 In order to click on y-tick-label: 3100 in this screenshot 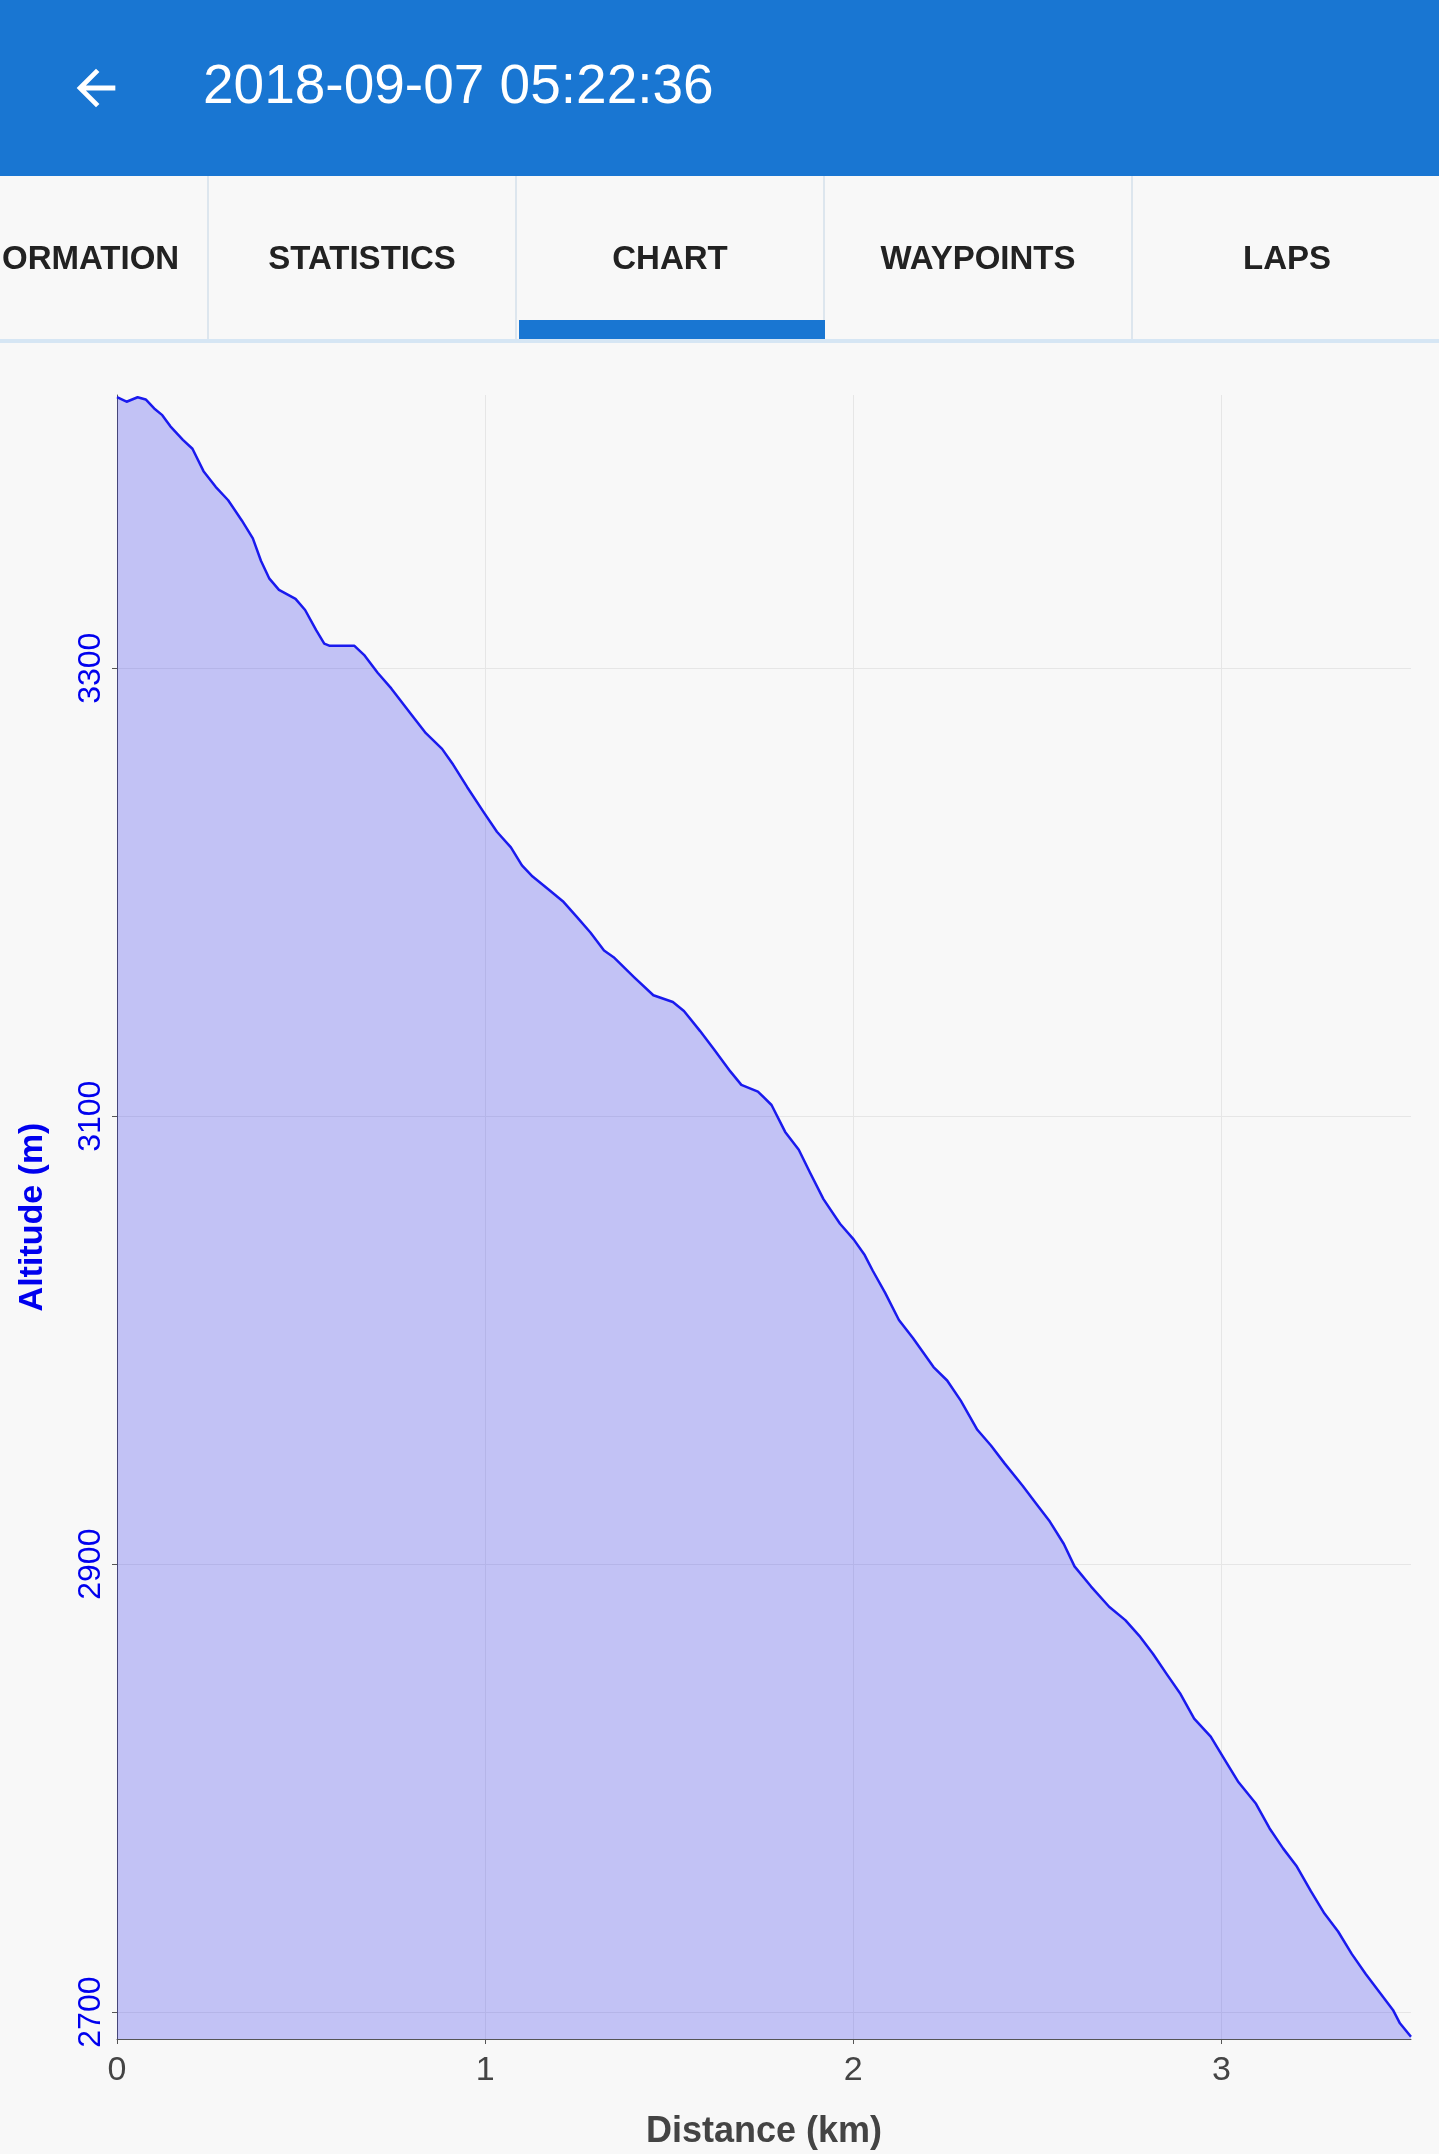, I will do `click(89, 1116)`.